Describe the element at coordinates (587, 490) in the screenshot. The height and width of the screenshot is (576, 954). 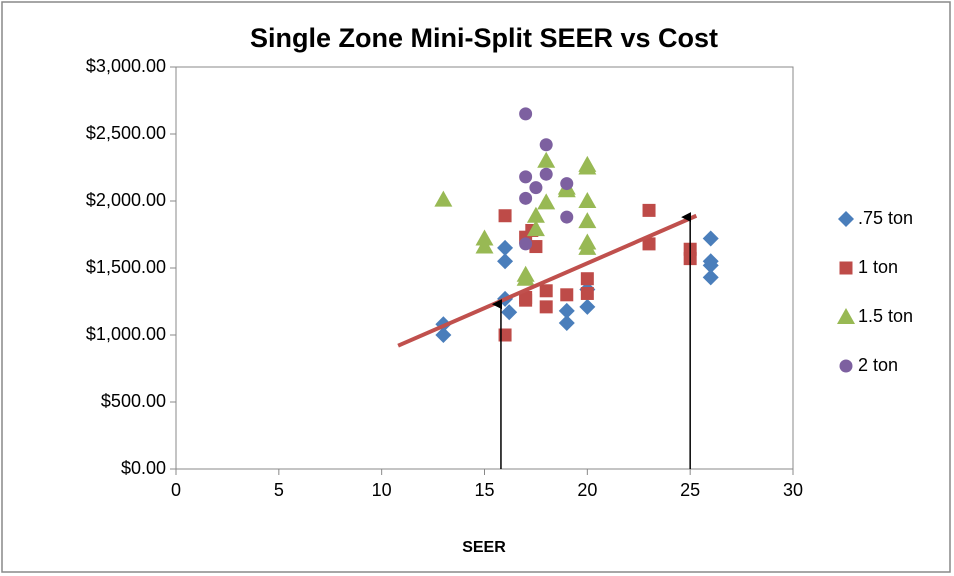
I see `x-tick-label: 20` at that location.